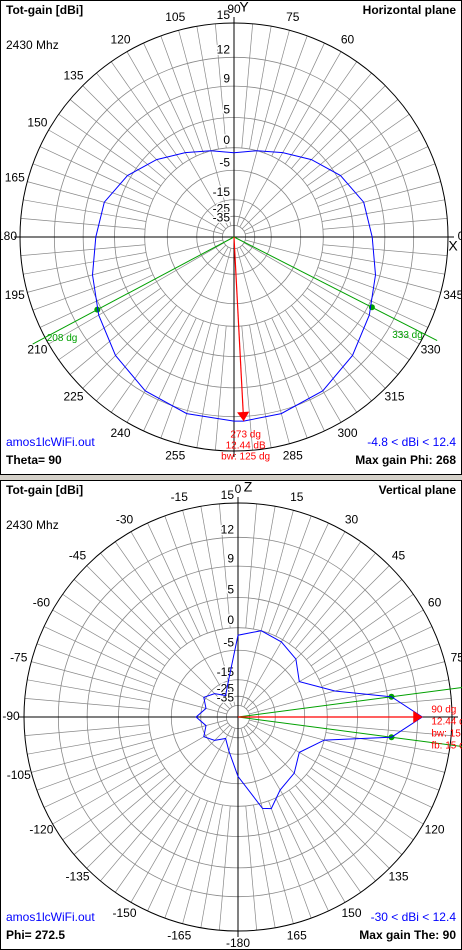 This screenshot has height=950, width=462. What do you see at coordinates (78, 556) in the screenshot?
I see `angle-tick-label: -45` at bounding box center [78, 556].